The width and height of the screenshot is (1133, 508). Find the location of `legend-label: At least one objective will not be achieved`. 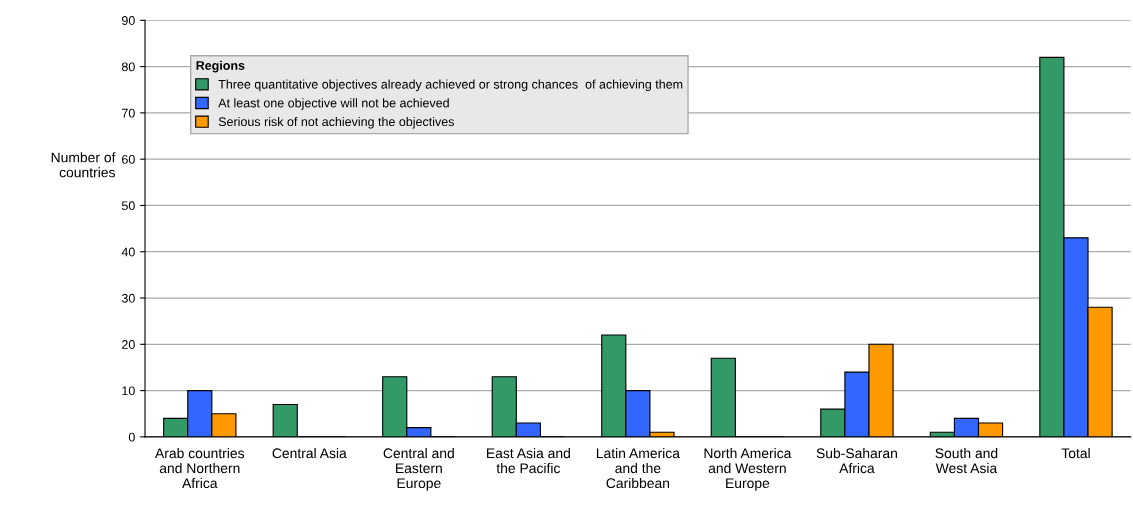

legend-label: At least one objective will not be achieved is located at coordinates (333, 104).